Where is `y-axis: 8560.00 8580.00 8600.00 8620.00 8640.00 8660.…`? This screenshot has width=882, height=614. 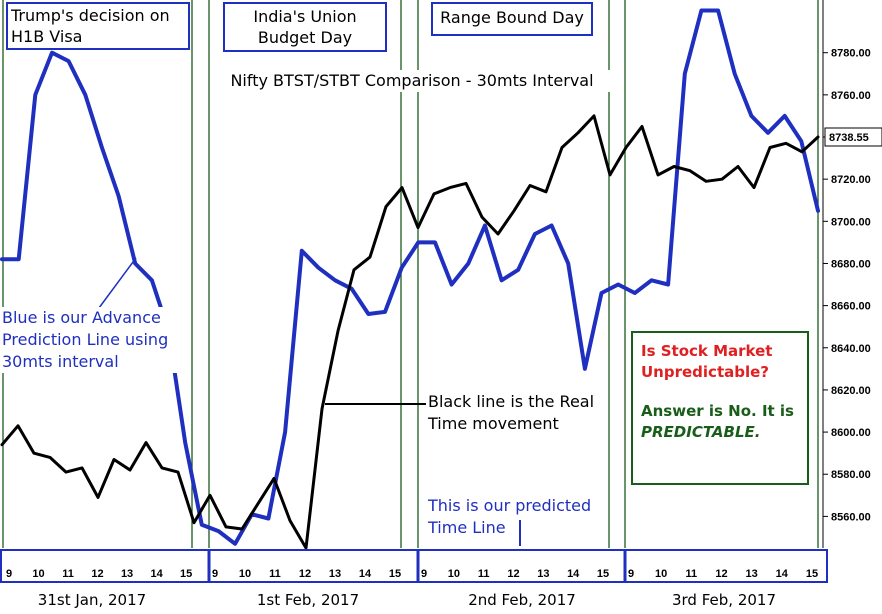
y-axis: 8560.00 8580.00 8600.00 8620.00 8640.00 8660.… is located at coordinates (852, 274).